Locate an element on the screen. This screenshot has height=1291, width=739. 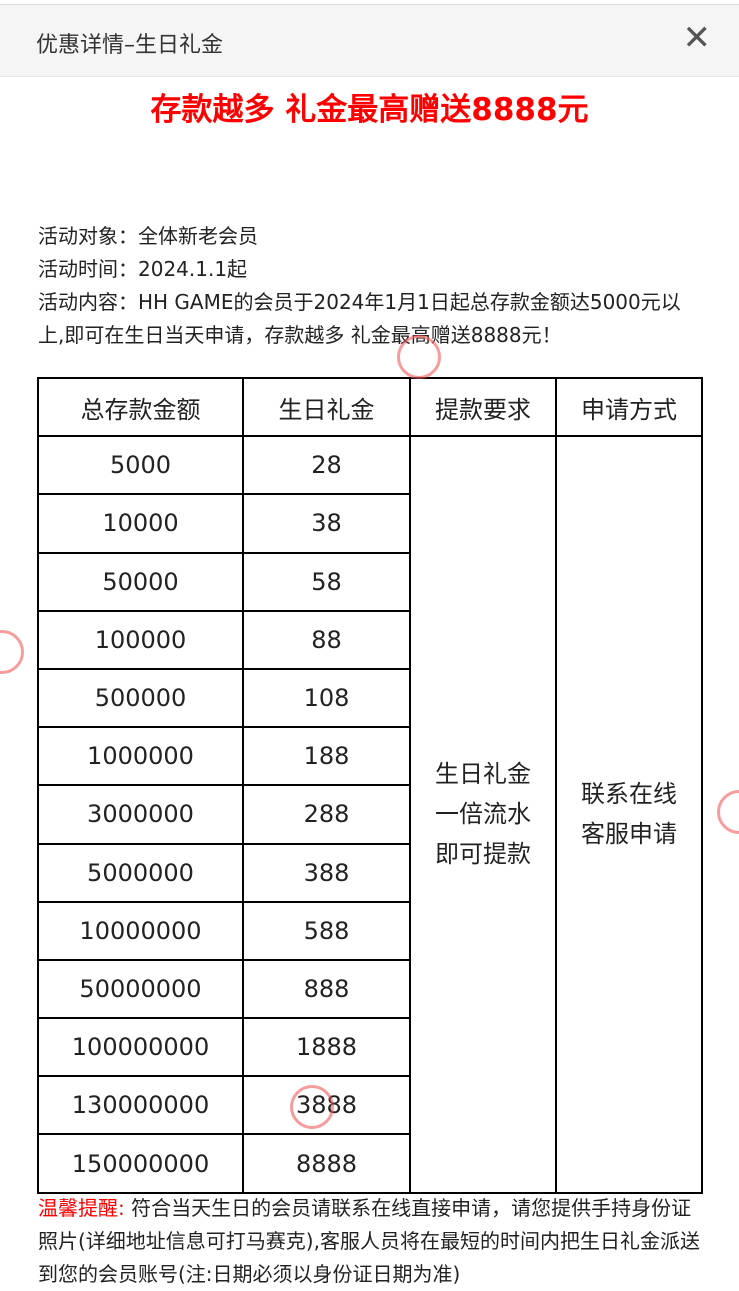
bonus-amount: 108 is located at coordinates (326, 698).